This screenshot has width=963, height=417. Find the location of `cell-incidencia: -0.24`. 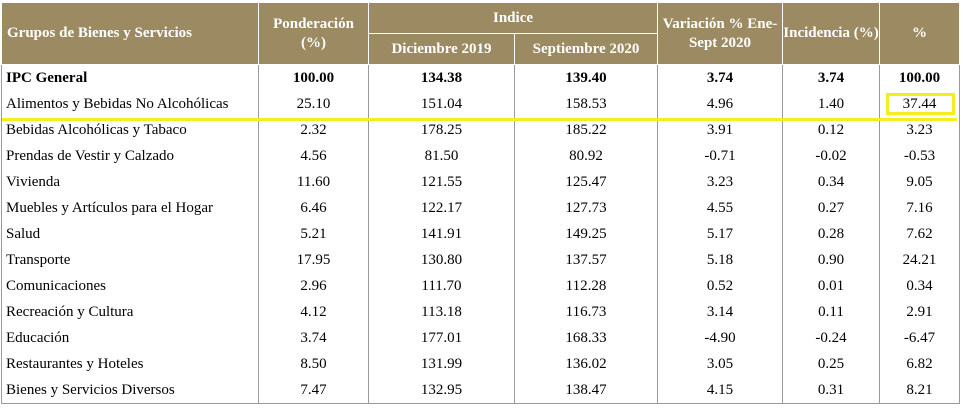

cell-incidencia: -0.24 is located at coordinates (831, 338).